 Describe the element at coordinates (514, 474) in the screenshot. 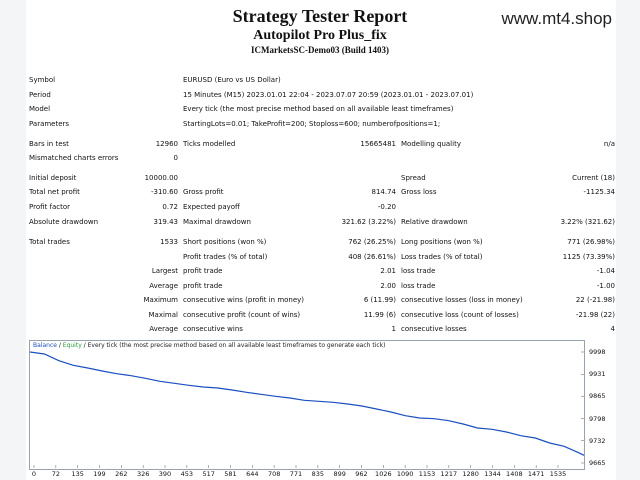

I see `x-tick-label: 1408` at that location.